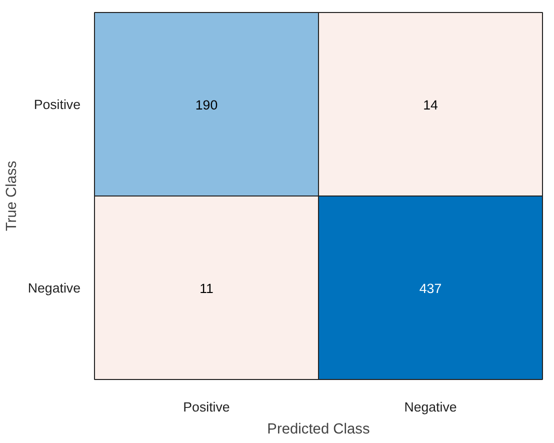 The height and width of the screenshot is (443, 554). Describe the element at coordinates (318, 430) in the screenshot. I see `x-axis-title: Predicted Class` at that location.